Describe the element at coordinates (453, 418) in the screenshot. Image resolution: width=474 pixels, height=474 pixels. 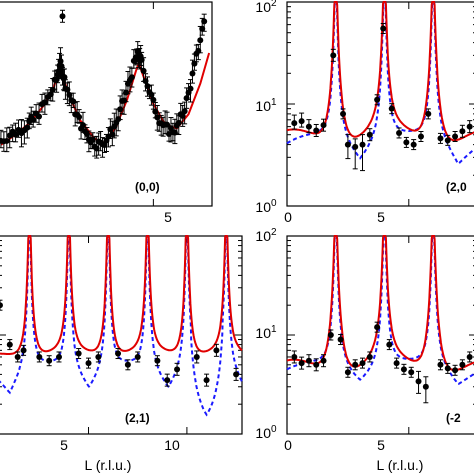
I see `panel-label: (-2` at that location.